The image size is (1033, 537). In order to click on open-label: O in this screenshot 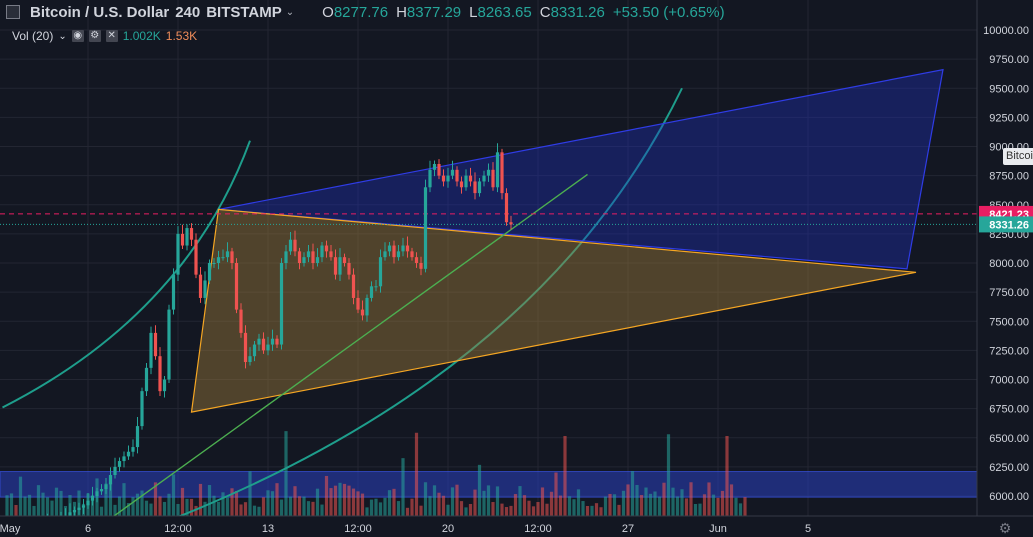, I will do `click(328, 12)`.